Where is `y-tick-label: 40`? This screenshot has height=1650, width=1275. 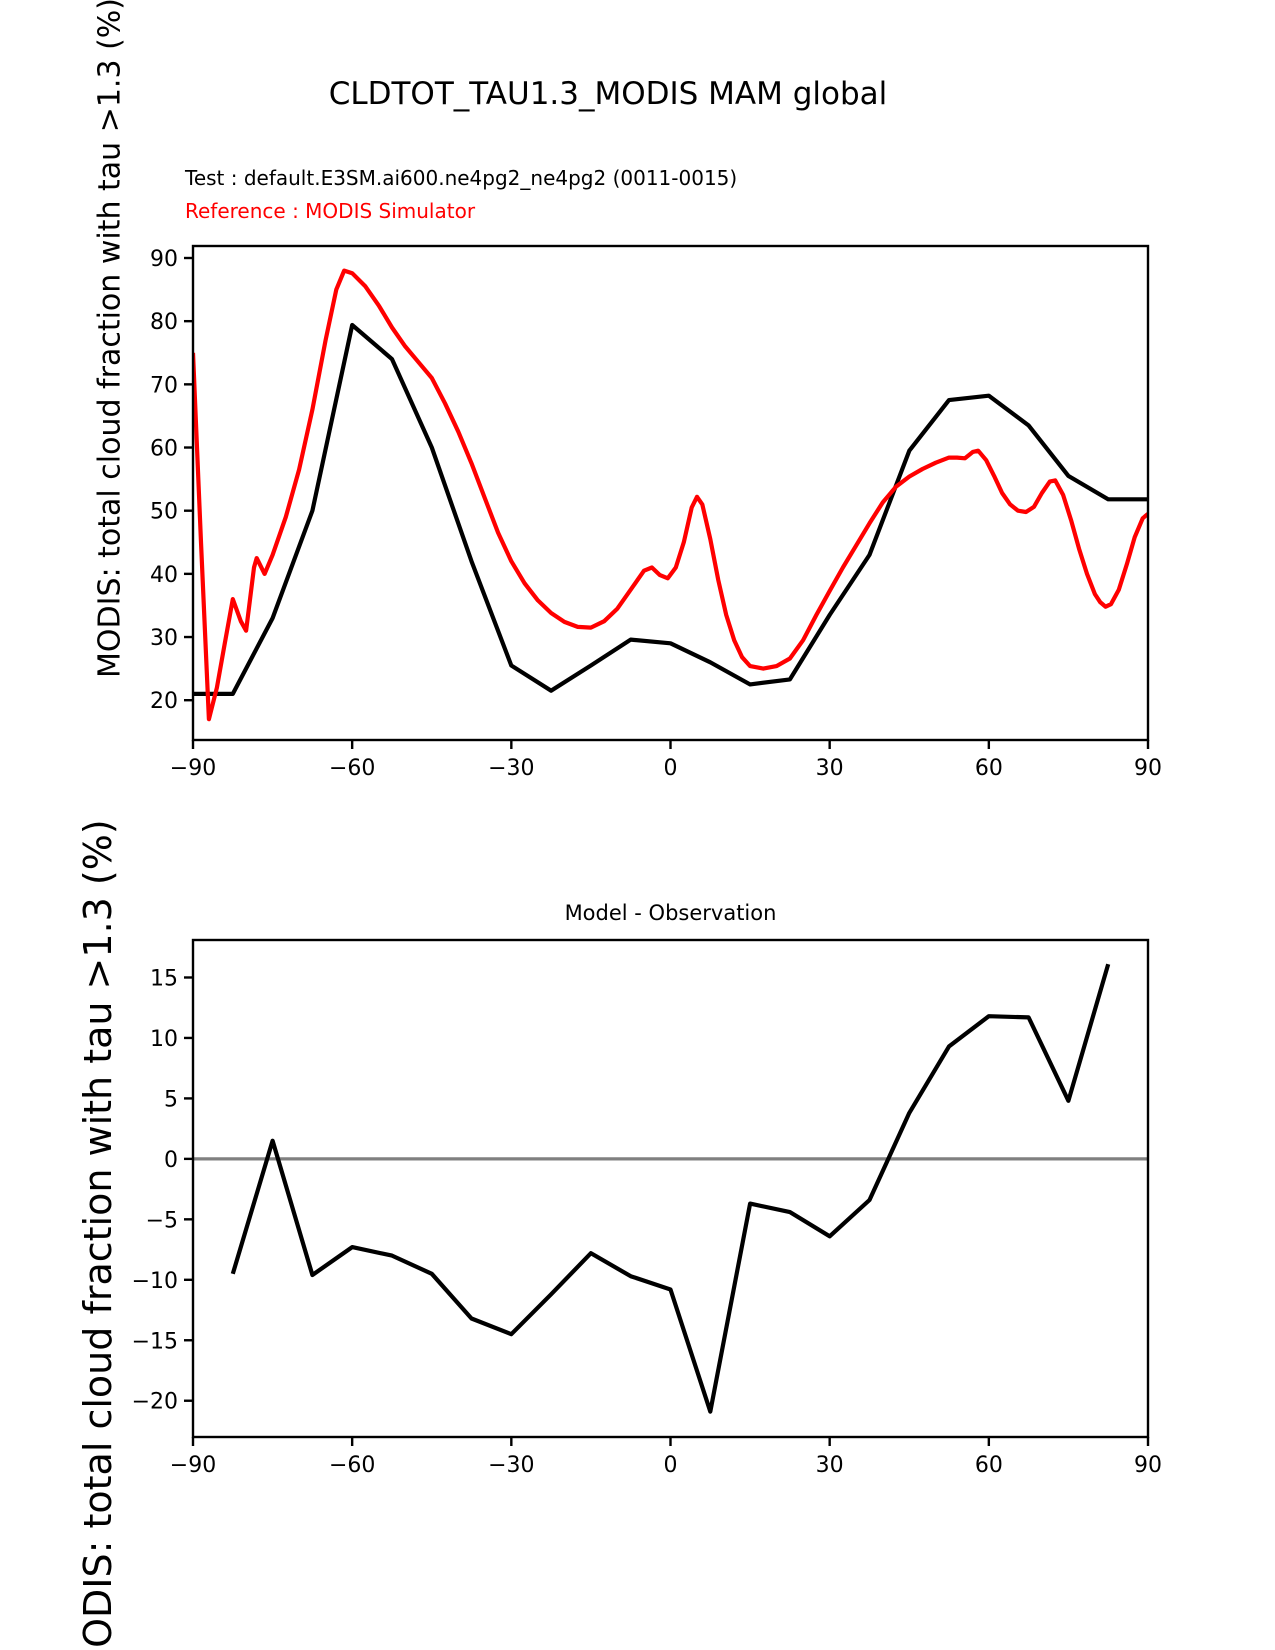
y-tick-label: 40 is located at coordinates (164, 575).